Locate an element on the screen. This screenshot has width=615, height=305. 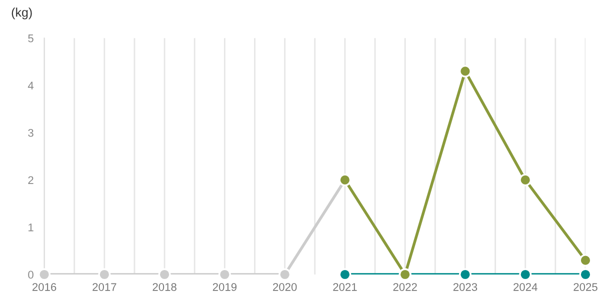
x-tick-label: 2016 is located at coordinates (44, 287).